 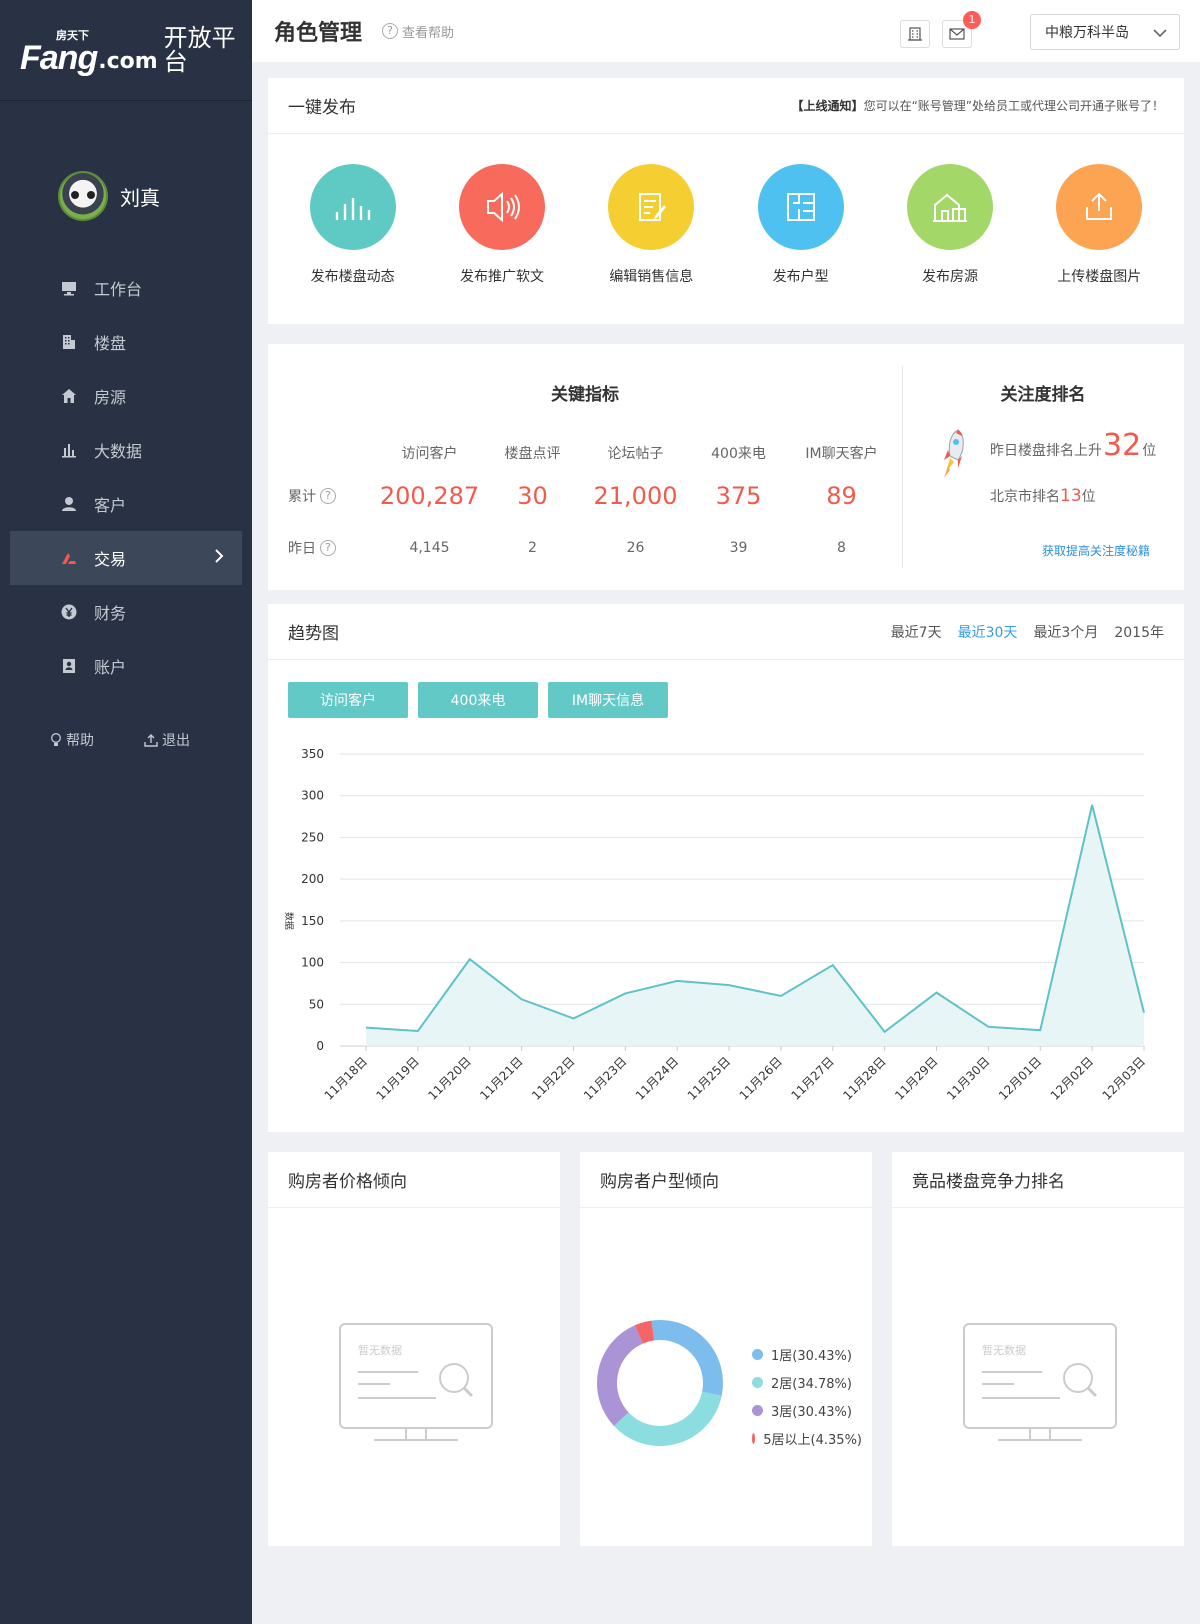 What do you see at coordinates (608, 700) in the screenshot?
I see `series-im-button: IM聊天信息` at bounding box center [608, 700].